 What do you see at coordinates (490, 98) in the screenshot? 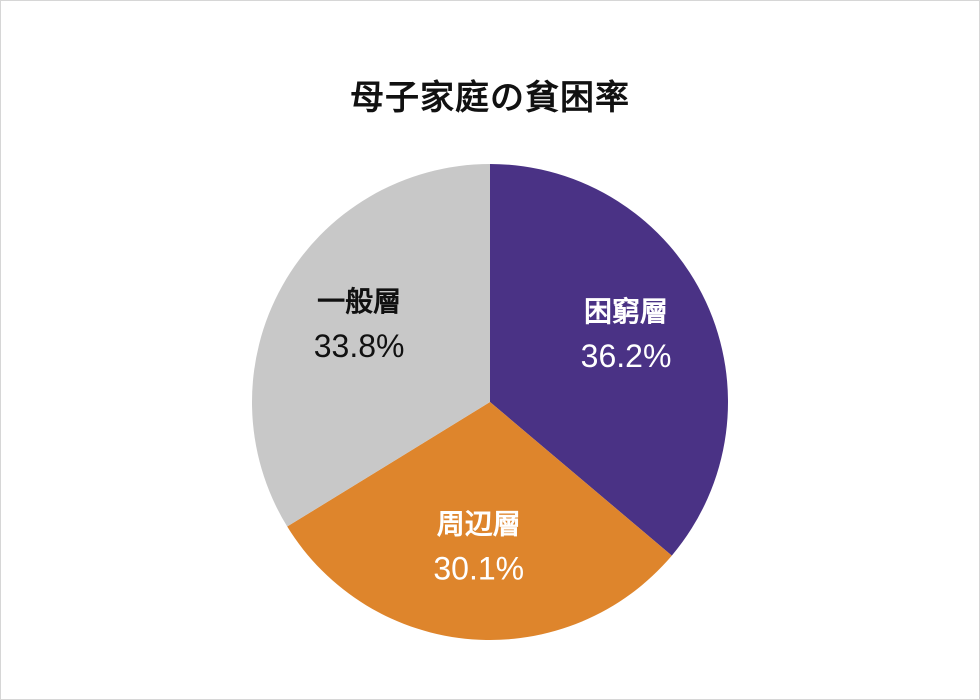
I see `chart-title: 母子家庭の貧困率` at bounding box center [490, 98].